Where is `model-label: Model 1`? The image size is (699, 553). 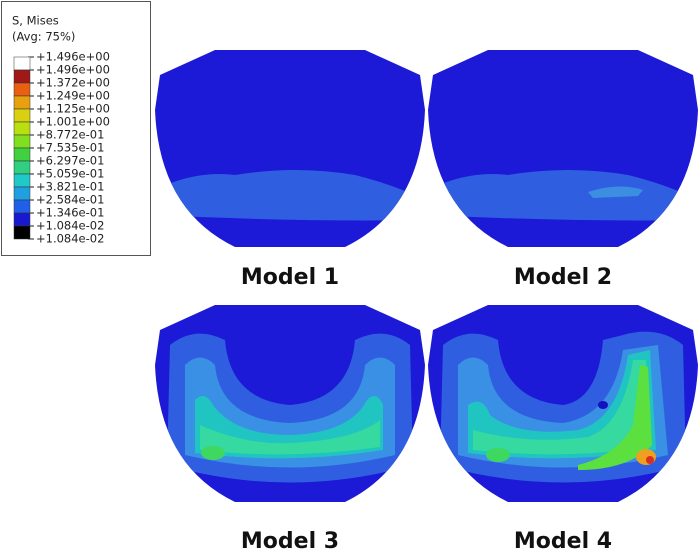
model-label: Model 1 is located at coordinates (290, 277).